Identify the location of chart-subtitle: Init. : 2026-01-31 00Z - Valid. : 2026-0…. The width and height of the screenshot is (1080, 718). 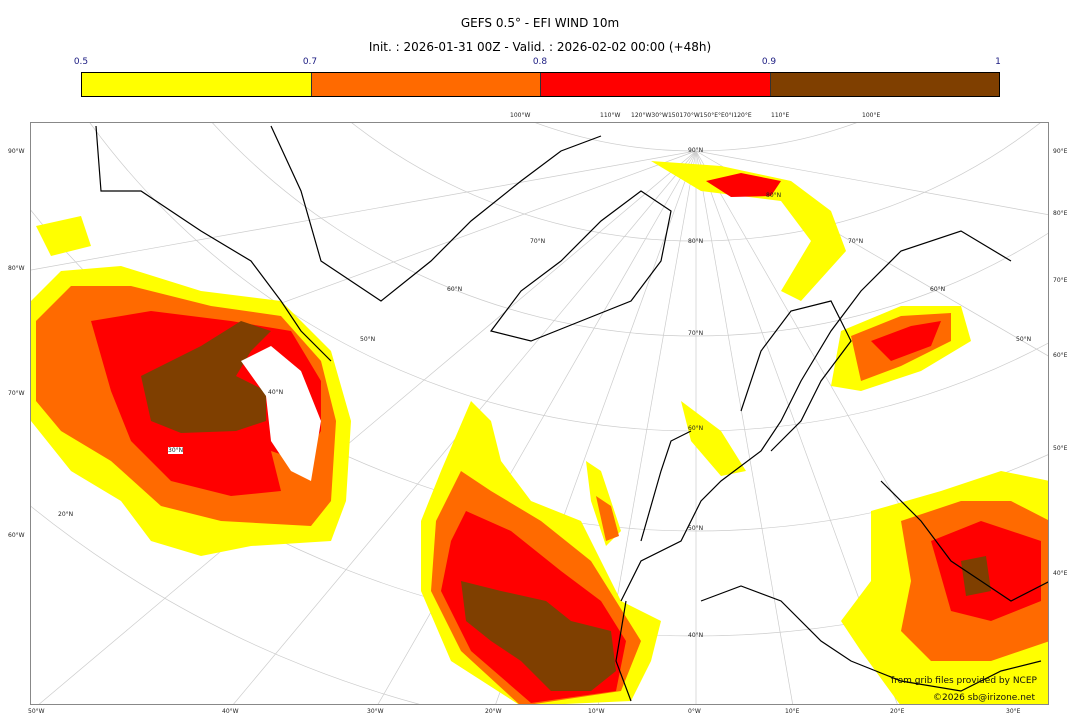
(540, 47).